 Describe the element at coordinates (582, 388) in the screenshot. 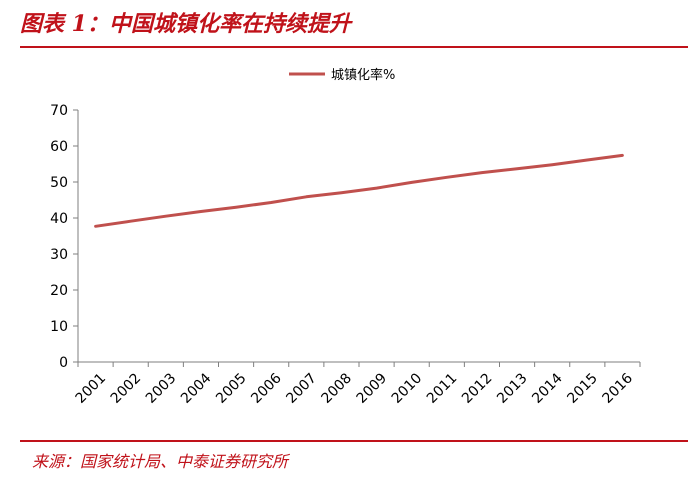

I see `x-tick-label: 2015` at that location.